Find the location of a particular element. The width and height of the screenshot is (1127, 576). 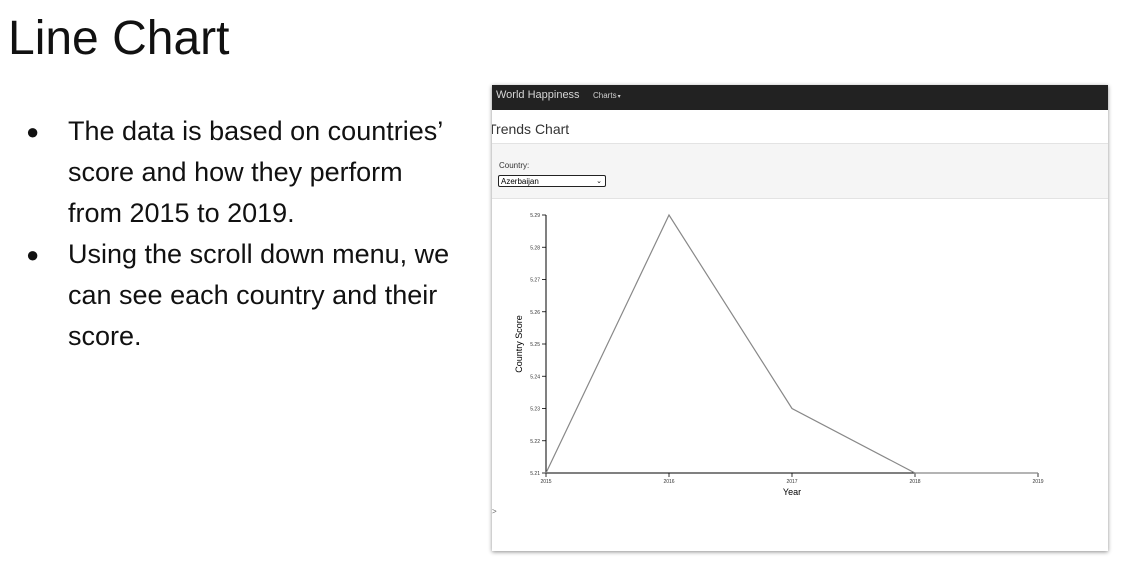

footer-glyph: > is located at coordinates (494, 511).